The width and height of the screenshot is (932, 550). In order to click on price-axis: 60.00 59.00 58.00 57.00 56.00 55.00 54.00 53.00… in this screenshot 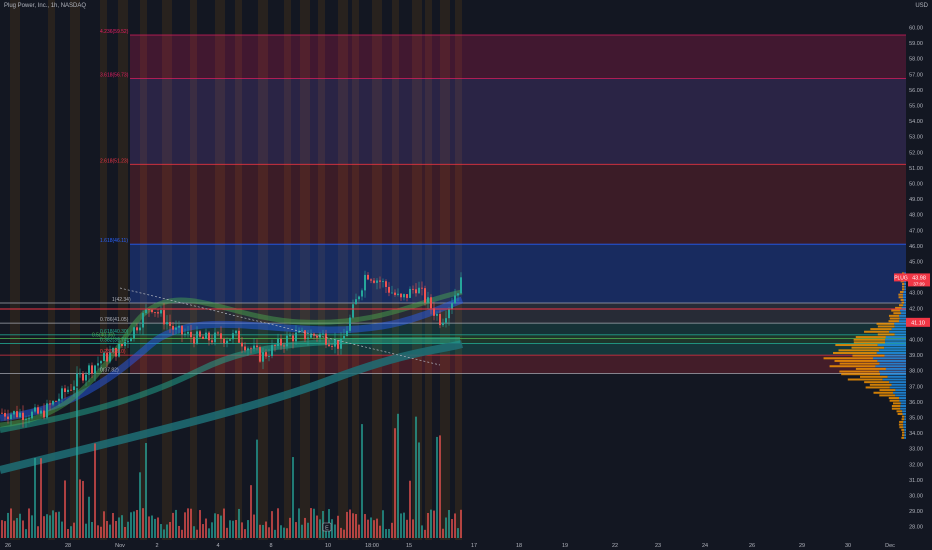, I will do `click(913, 275)`.